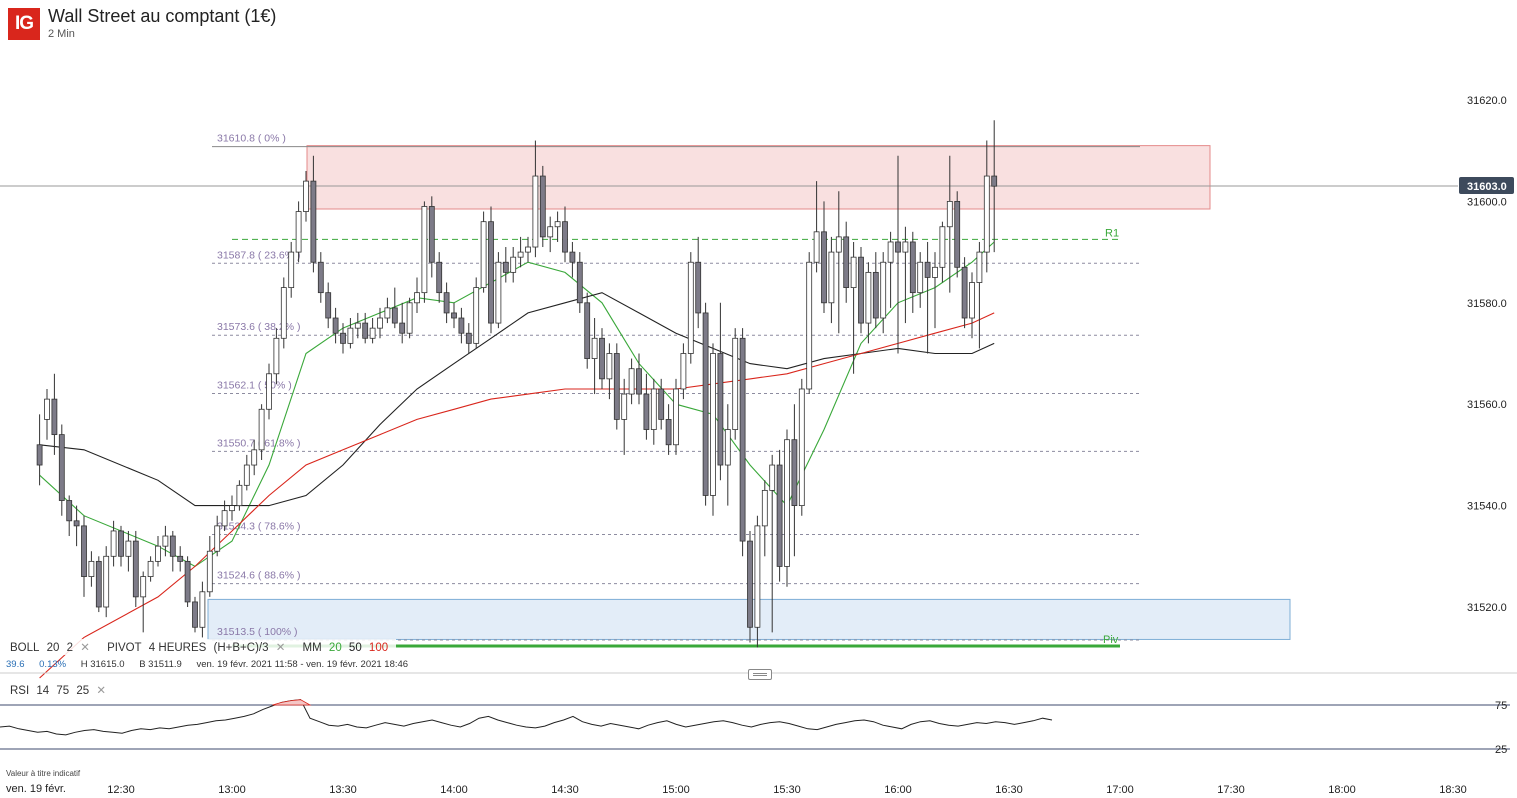 The height and width of the screenshot is (798, 1517). Describe the element at coordinates (61, 34) in the screenshot. I see `interval-label: 2 Min` at that location.